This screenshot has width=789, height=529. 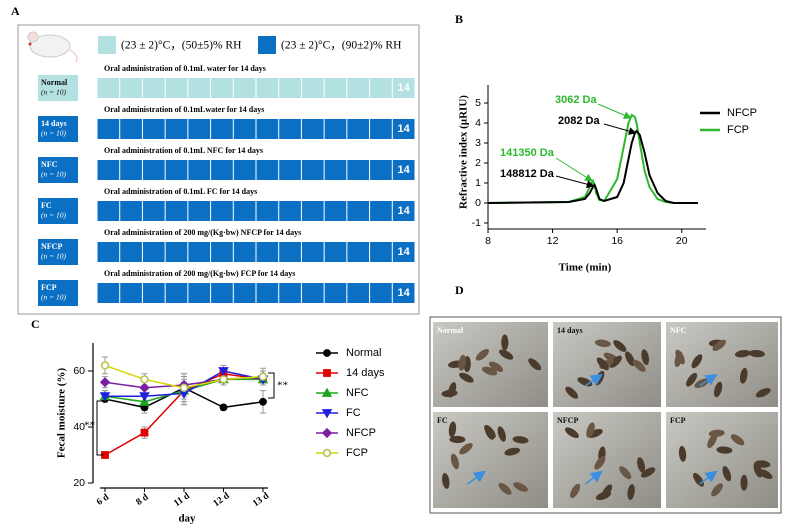 I want to click on photo: FCP, so click(x=722, y=460).